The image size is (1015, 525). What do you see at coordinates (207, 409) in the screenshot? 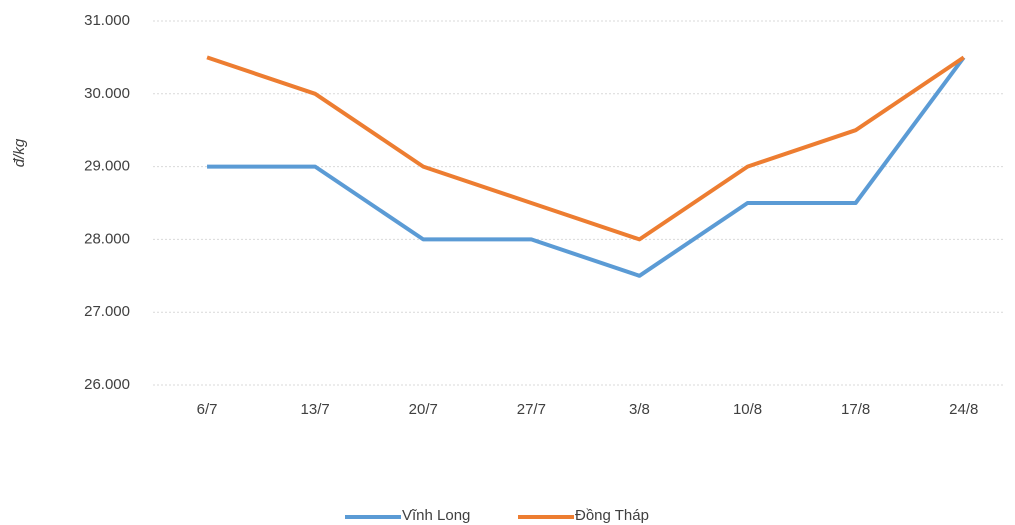
I see `x-tick-label: 6/7` at bounding box center [207, 409].